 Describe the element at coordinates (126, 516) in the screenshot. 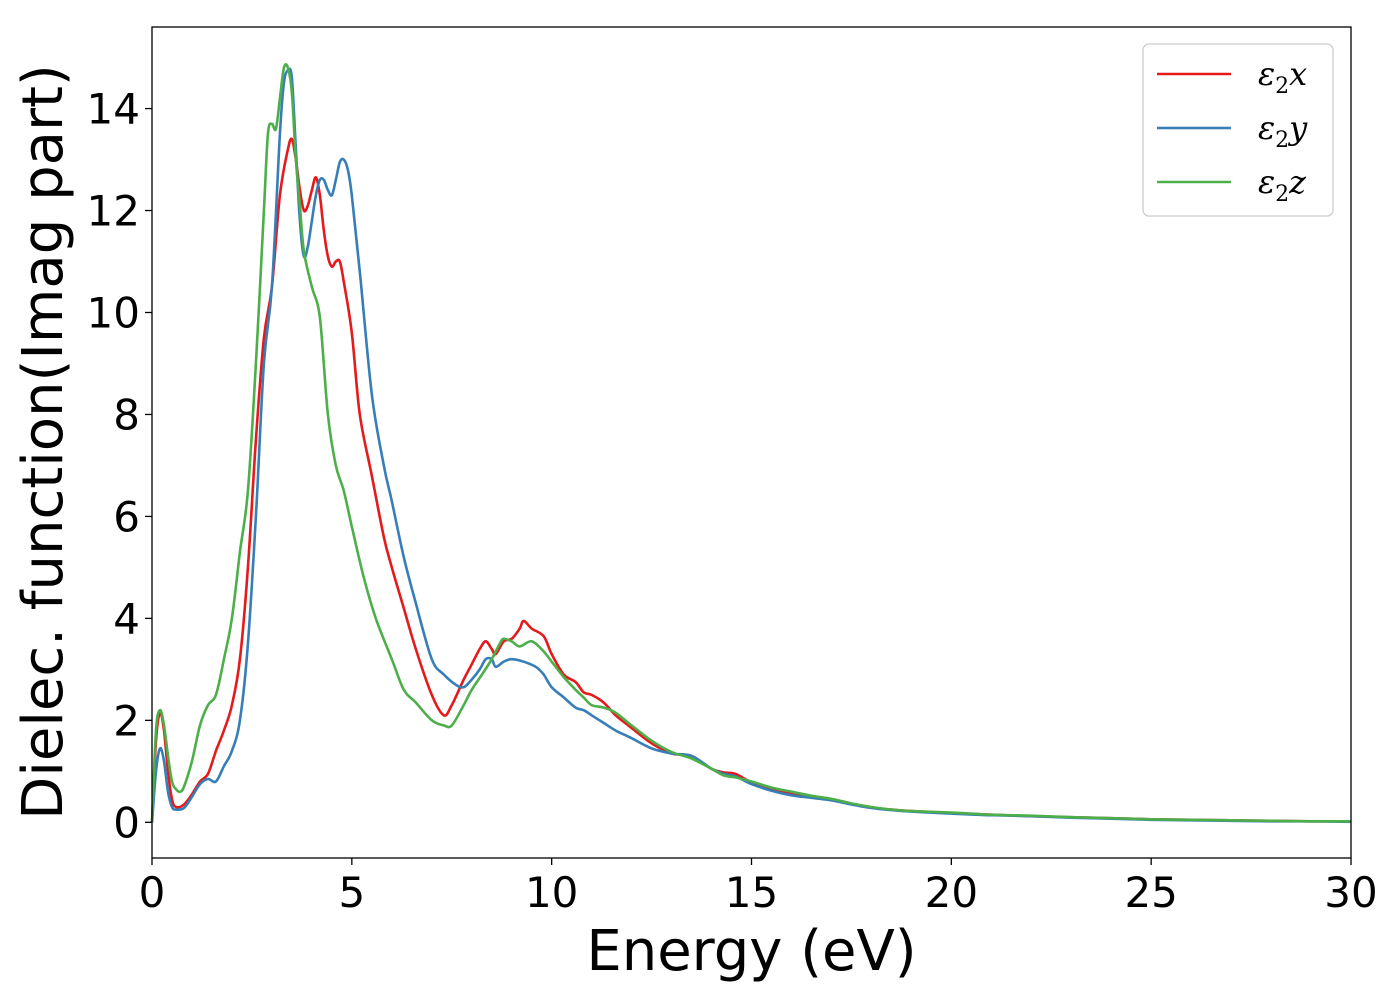

I see `y-tick-label: 6` at that location.